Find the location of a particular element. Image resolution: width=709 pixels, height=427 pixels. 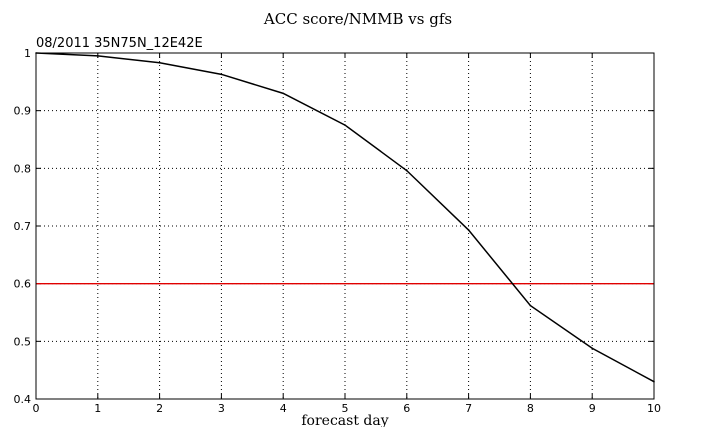

x-tick-label: 4 is located at coordinates (283, 408).